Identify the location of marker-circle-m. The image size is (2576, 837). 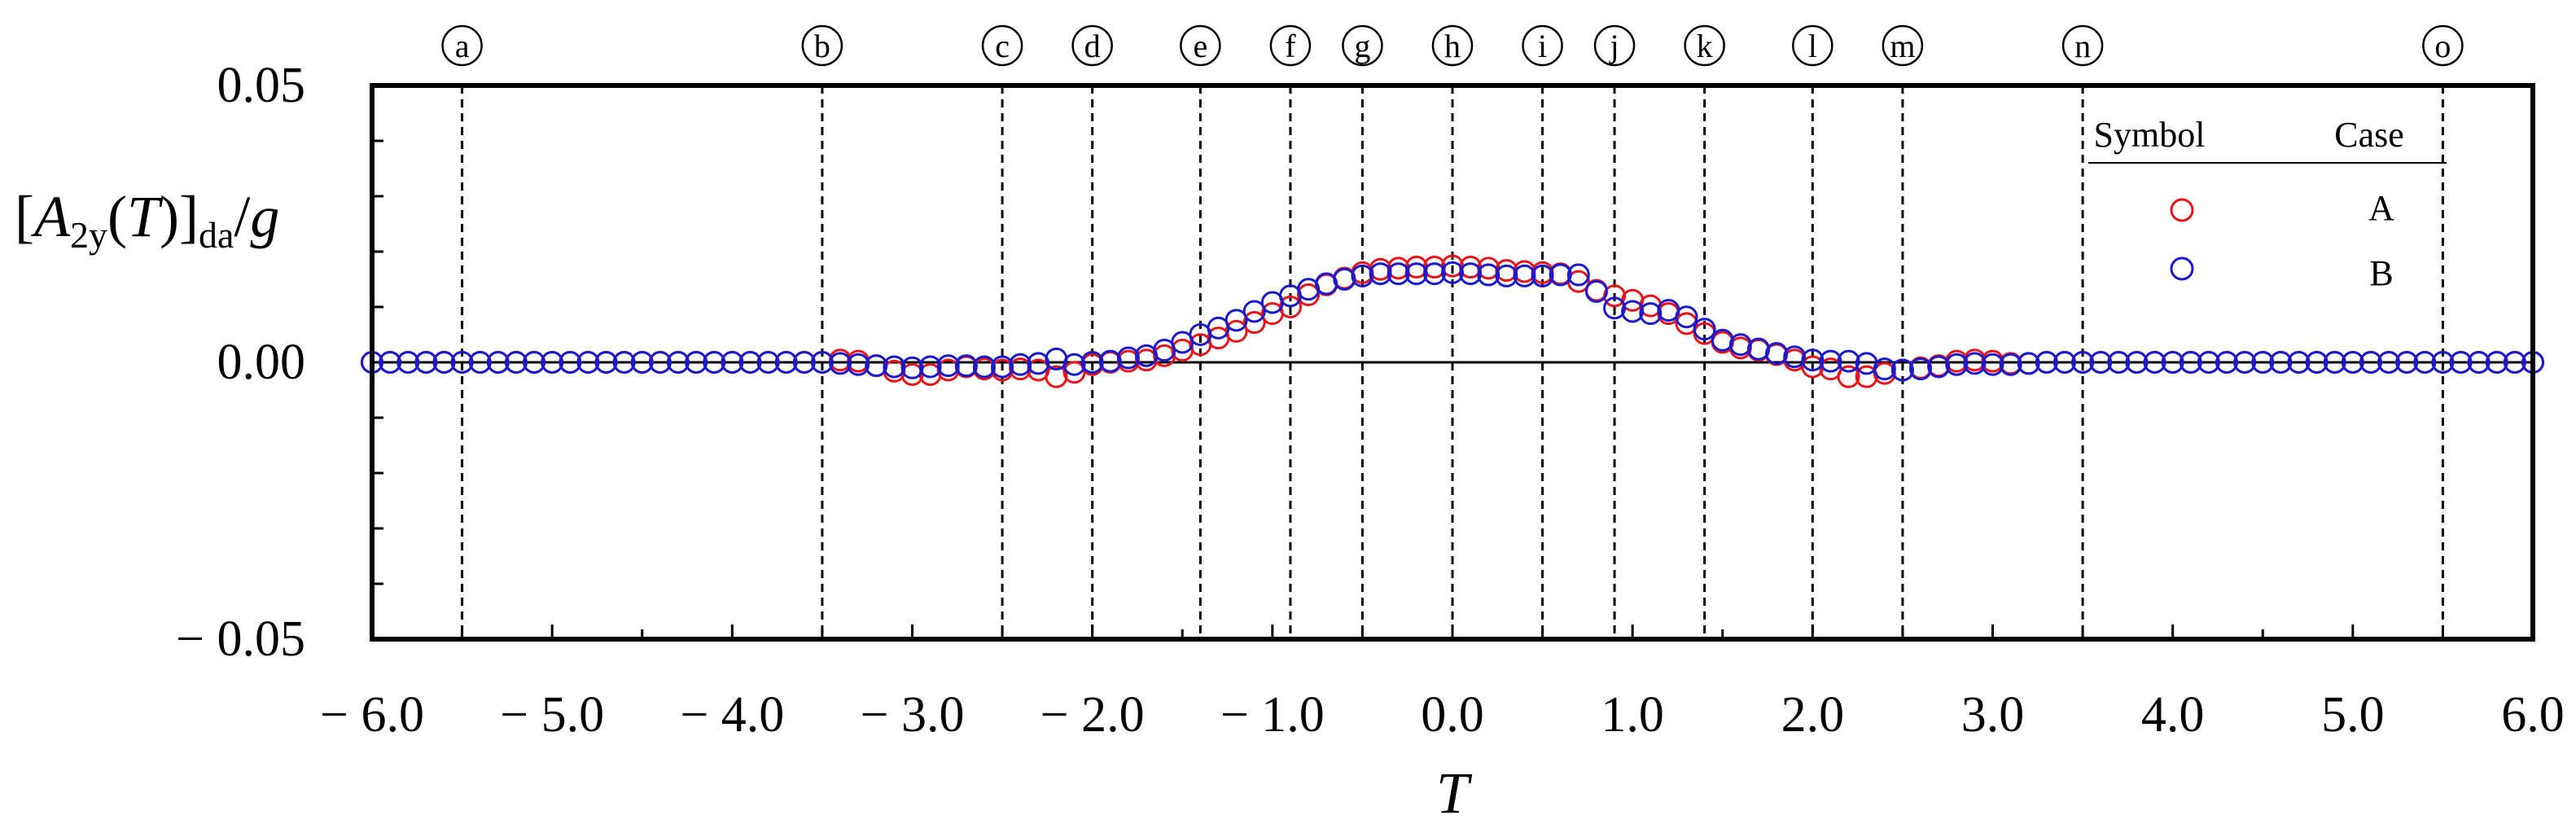
(1903, 45).